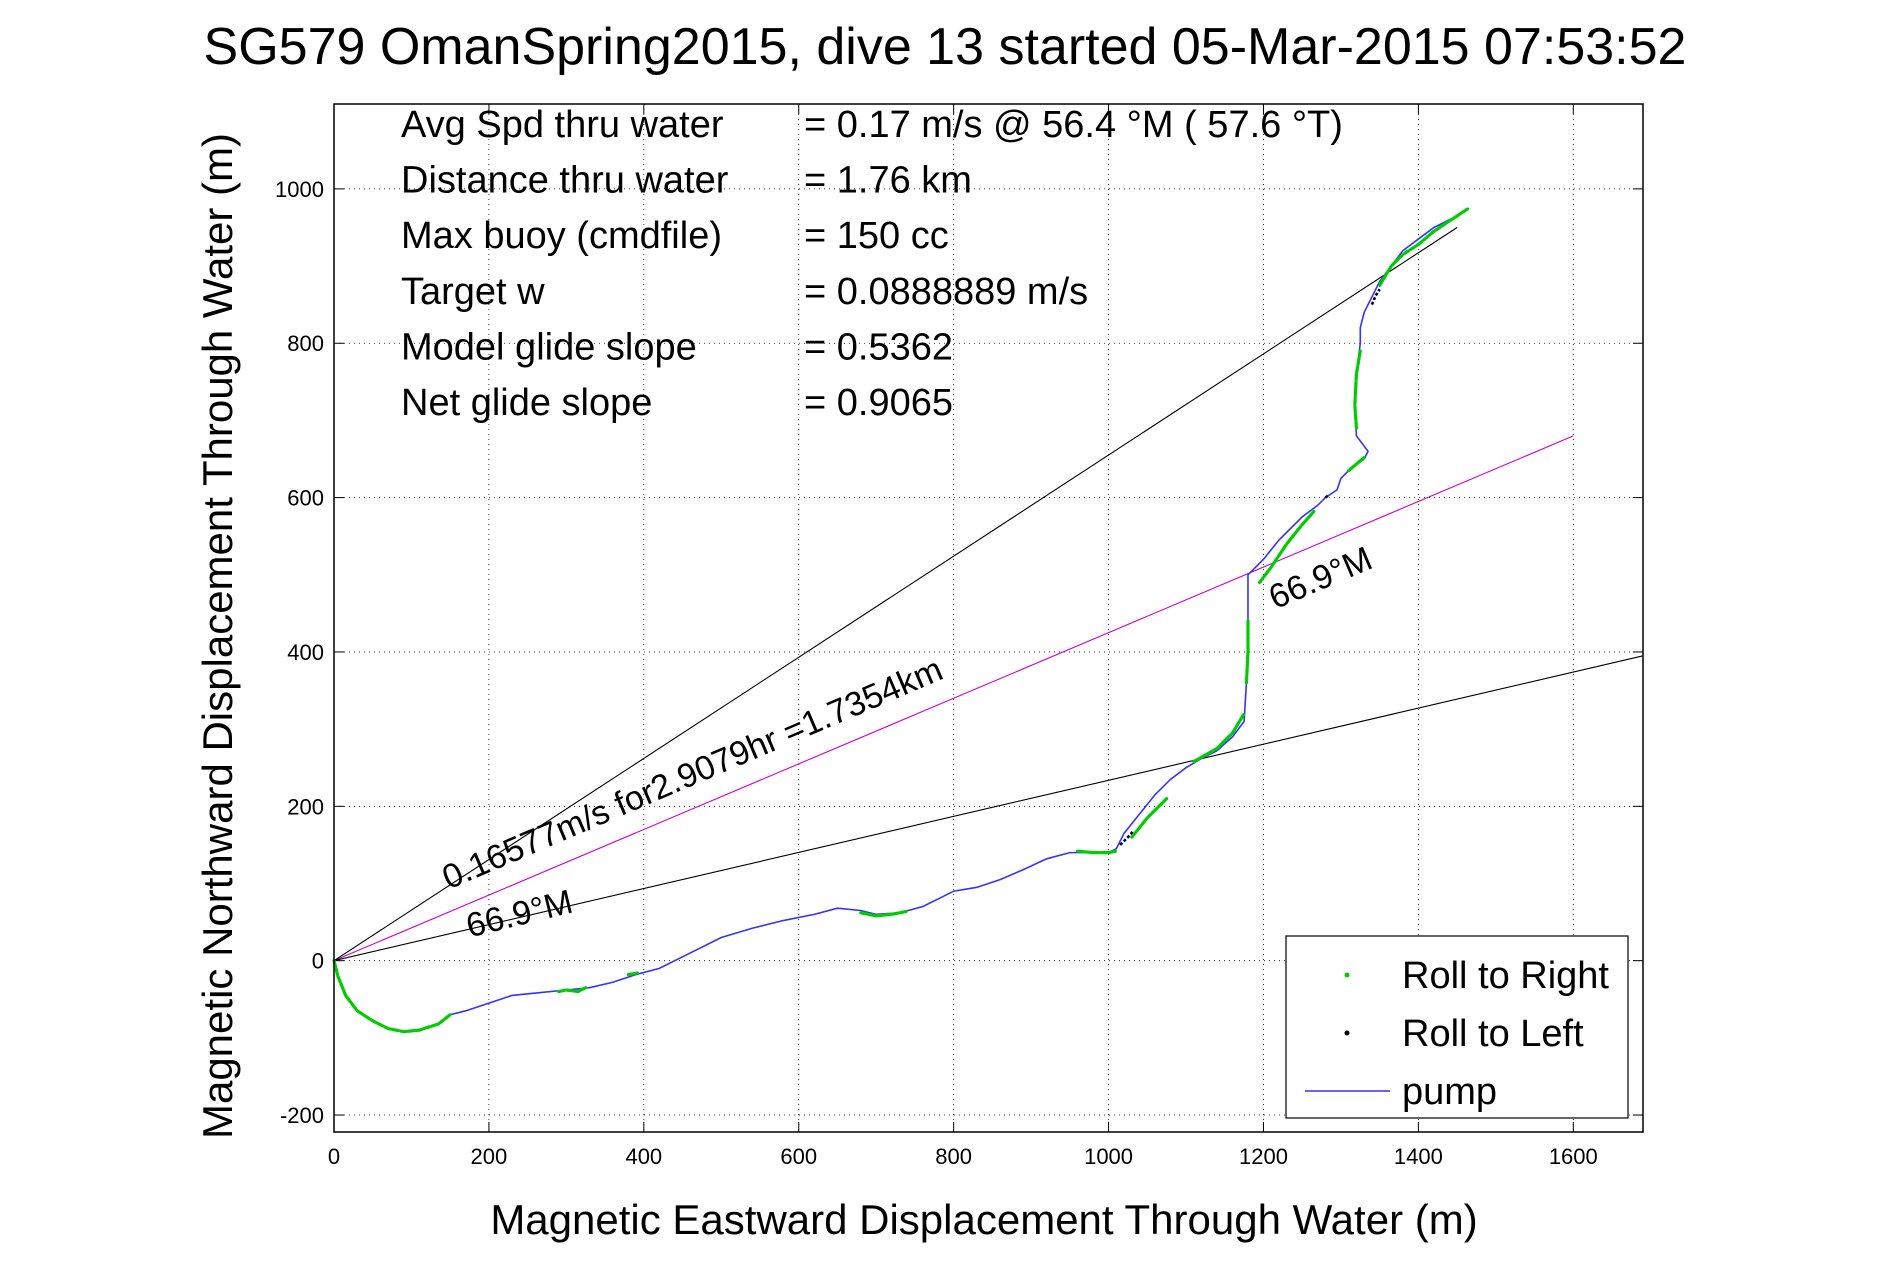 The width and height of the screenshot is (1891, 1262). Describe the element at coordinates (1108, 1156) in the screenshot. I see `x-tick-label: 1000` at that location.